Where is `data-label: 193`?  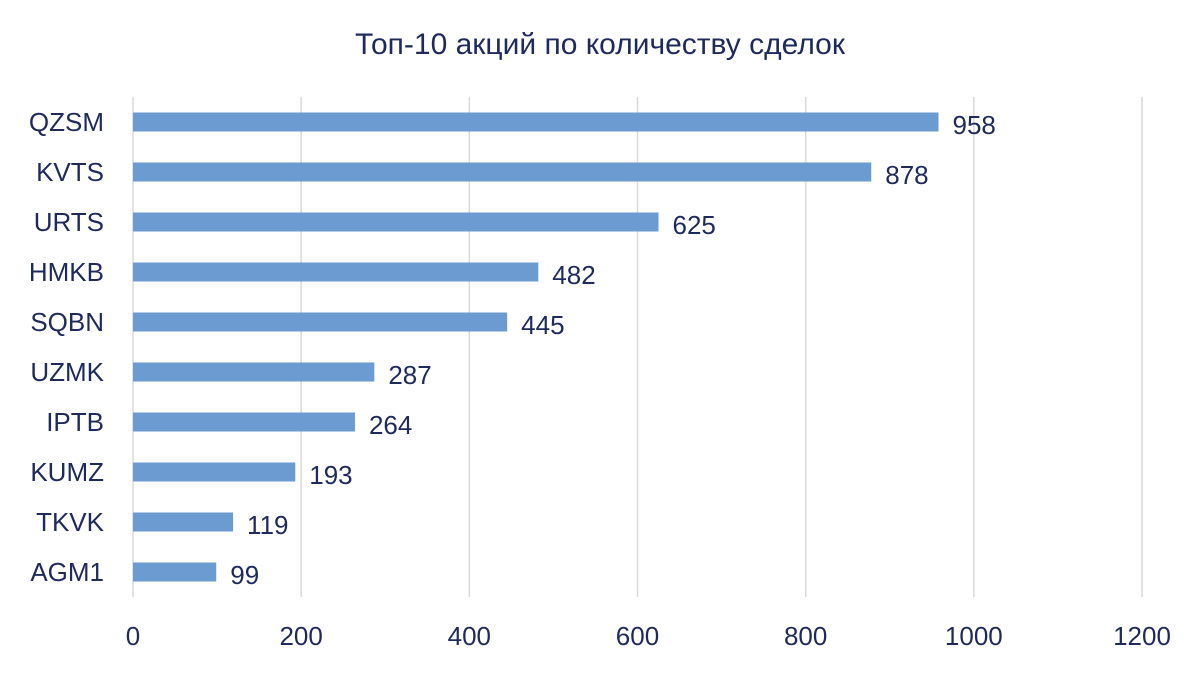 data-label: 193 is located at coordinates (330, 475).